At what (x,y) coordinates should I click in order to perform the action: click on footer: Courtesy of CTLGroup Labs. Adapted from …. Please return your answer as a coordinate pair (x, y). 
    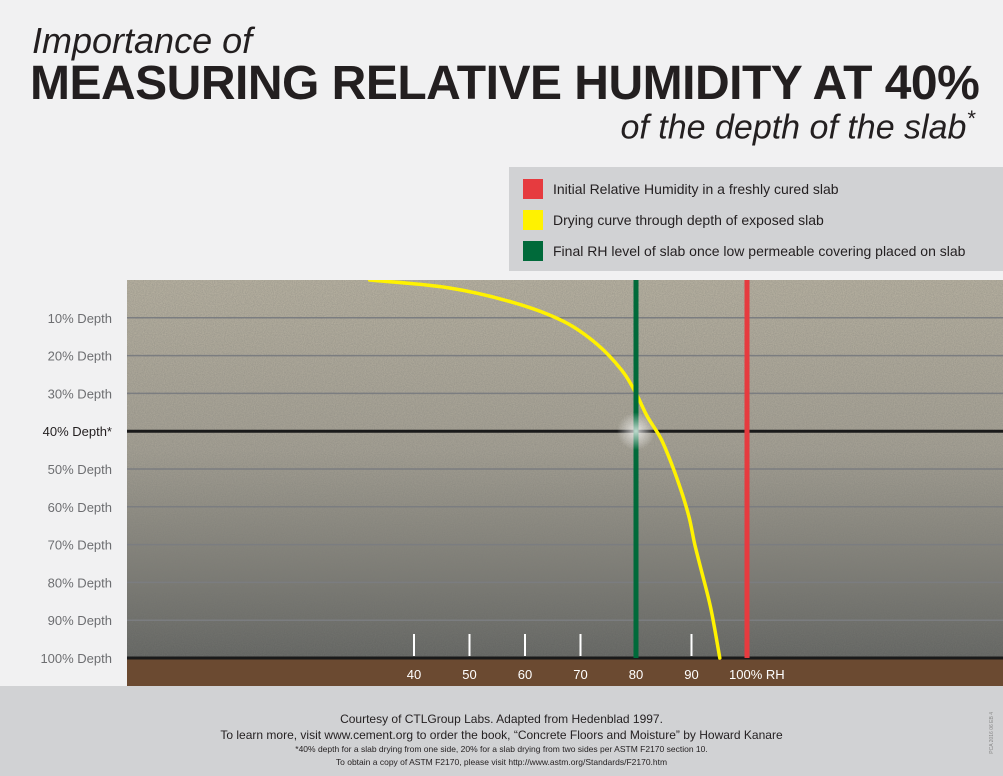
    Looking at the image, I should click on (501, 731).